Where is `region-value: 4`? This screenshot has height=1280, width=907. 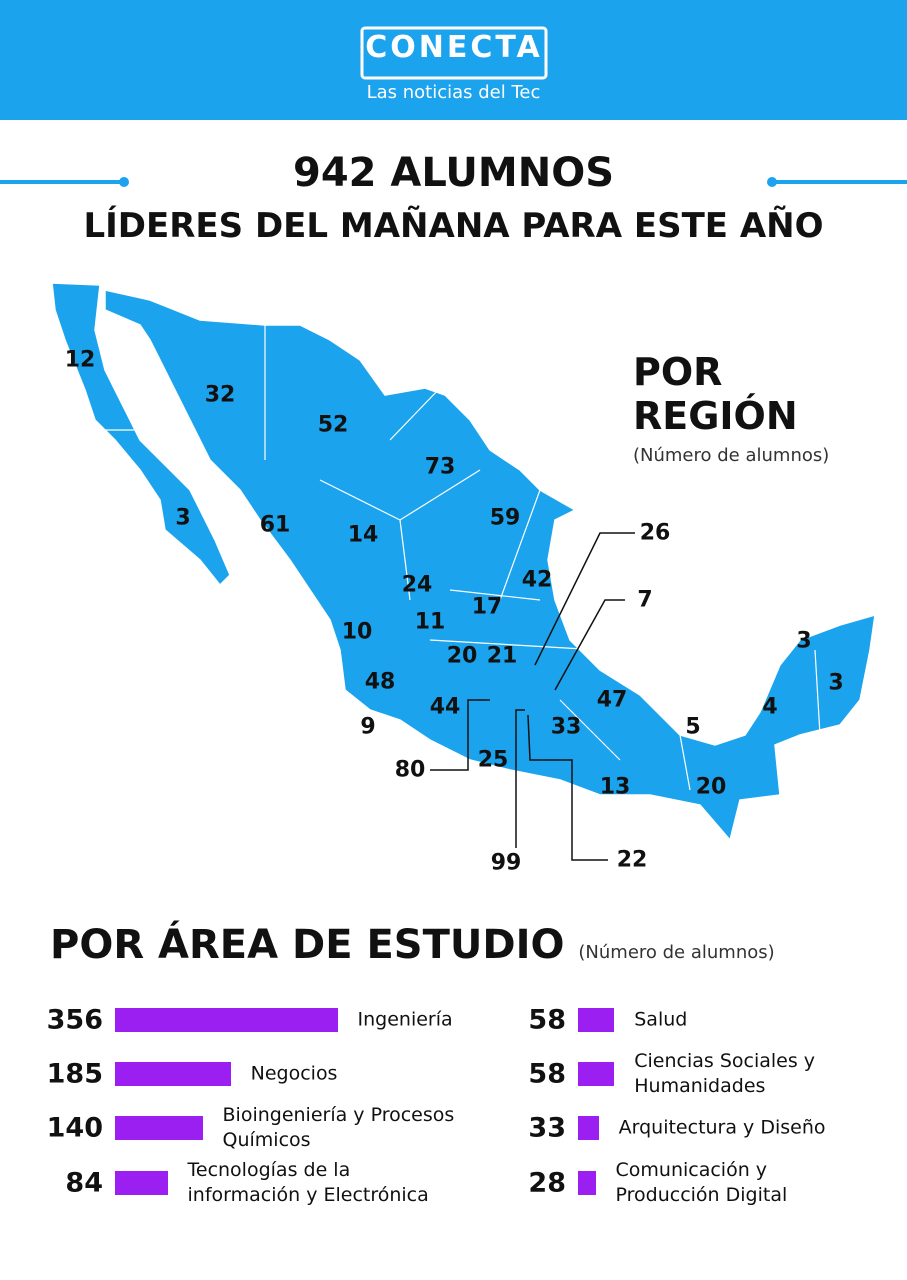 region-value: 4 is located at coordinates (770, 707).